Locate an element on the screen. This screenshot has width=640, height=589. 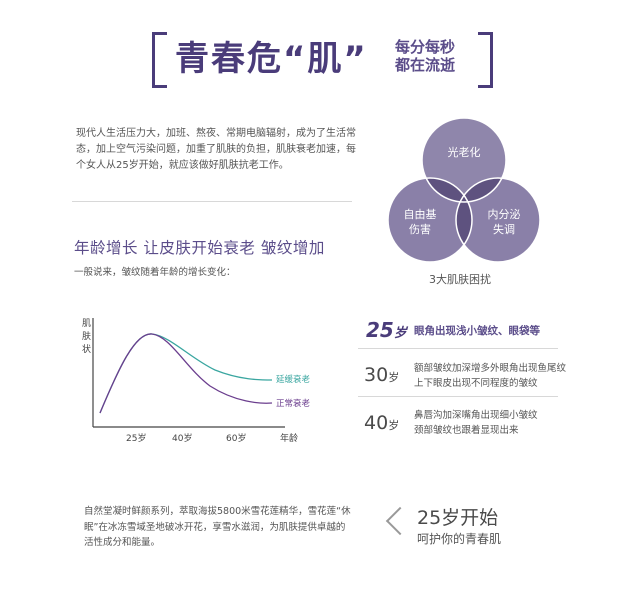
age-30-description: 额部皱纹加深增多外眼角出现鱼尾纹 上下眼皮出现不同程度的皱纹 is located at coordinates (490, 376).